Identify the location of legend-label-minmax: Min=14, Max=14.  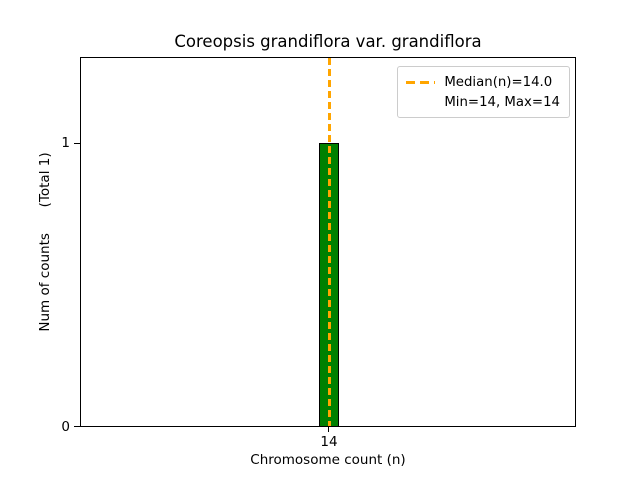
(502, 102).